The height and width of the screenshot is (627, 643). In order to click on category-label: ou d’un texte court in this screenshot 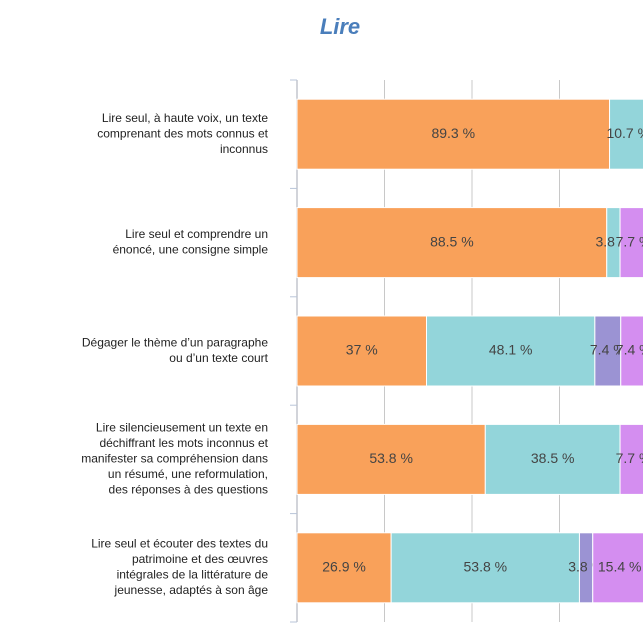, I will do `click(218, 358)`.